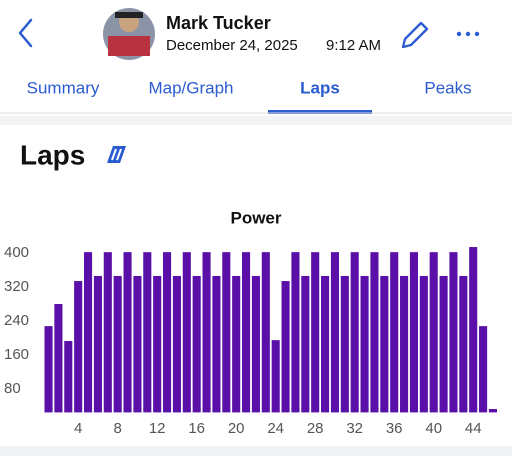  Describe the element at coordinates (354, 428) in the screenshot. I see `x-tick-label: 32` at that location.